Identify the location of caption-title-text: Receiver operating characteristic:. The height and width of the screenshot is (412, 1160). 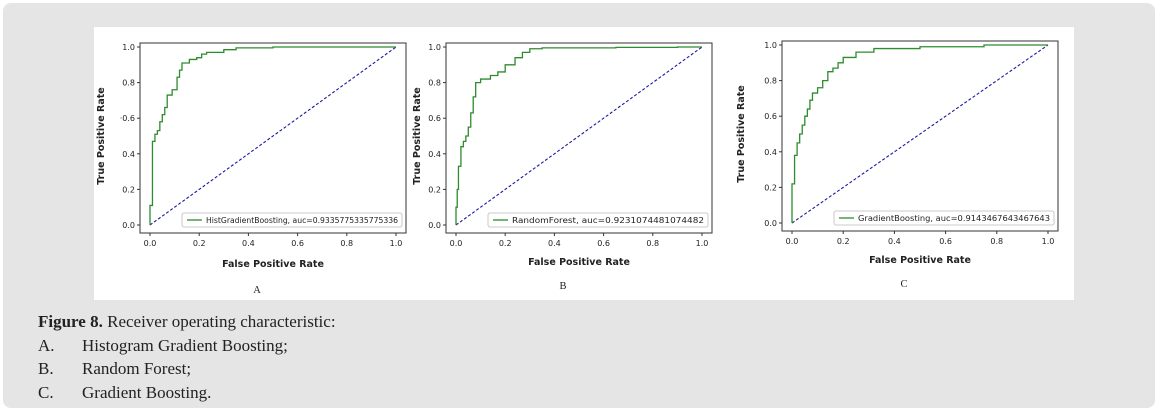
(219, 321).